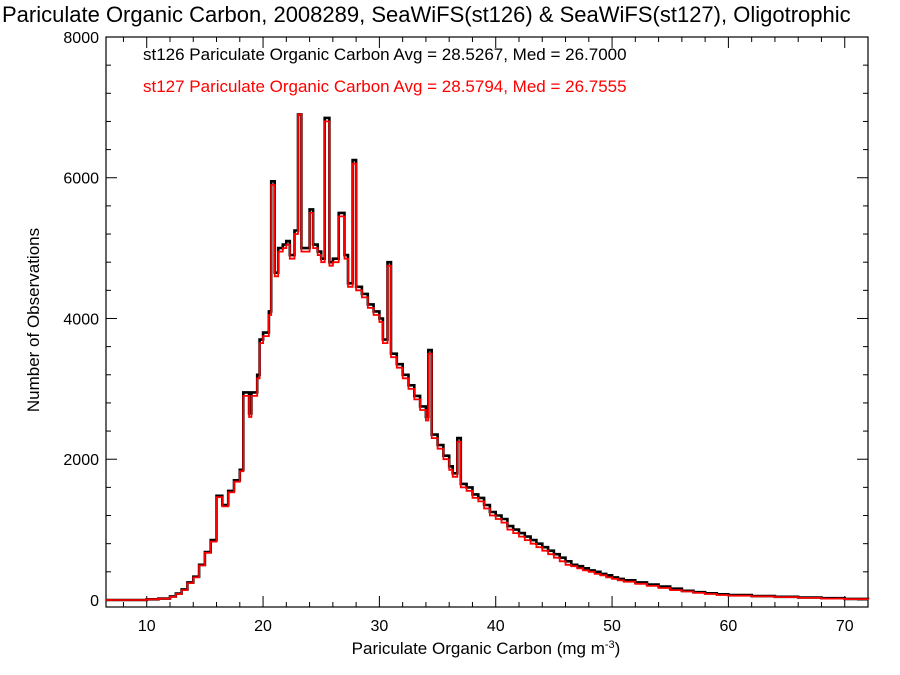 This screenshot has height=675, width=900. What do you see at coordinates (81, 38) in the screenshot?
I see `y-tick-label: 8000` at bounding box center [81, 38].